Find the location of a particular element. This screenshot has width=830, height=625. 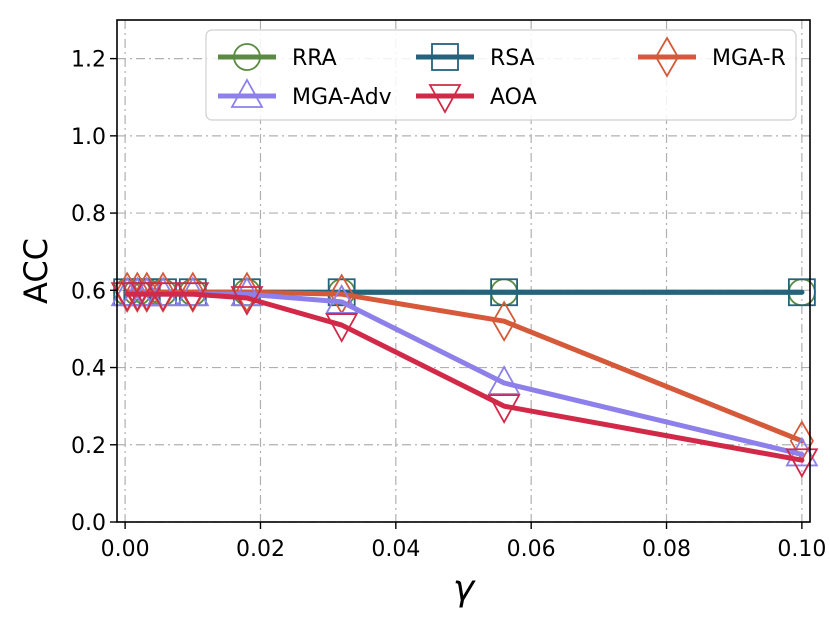

legend-item-aoa: AOA is located at coordinates (476, 99).